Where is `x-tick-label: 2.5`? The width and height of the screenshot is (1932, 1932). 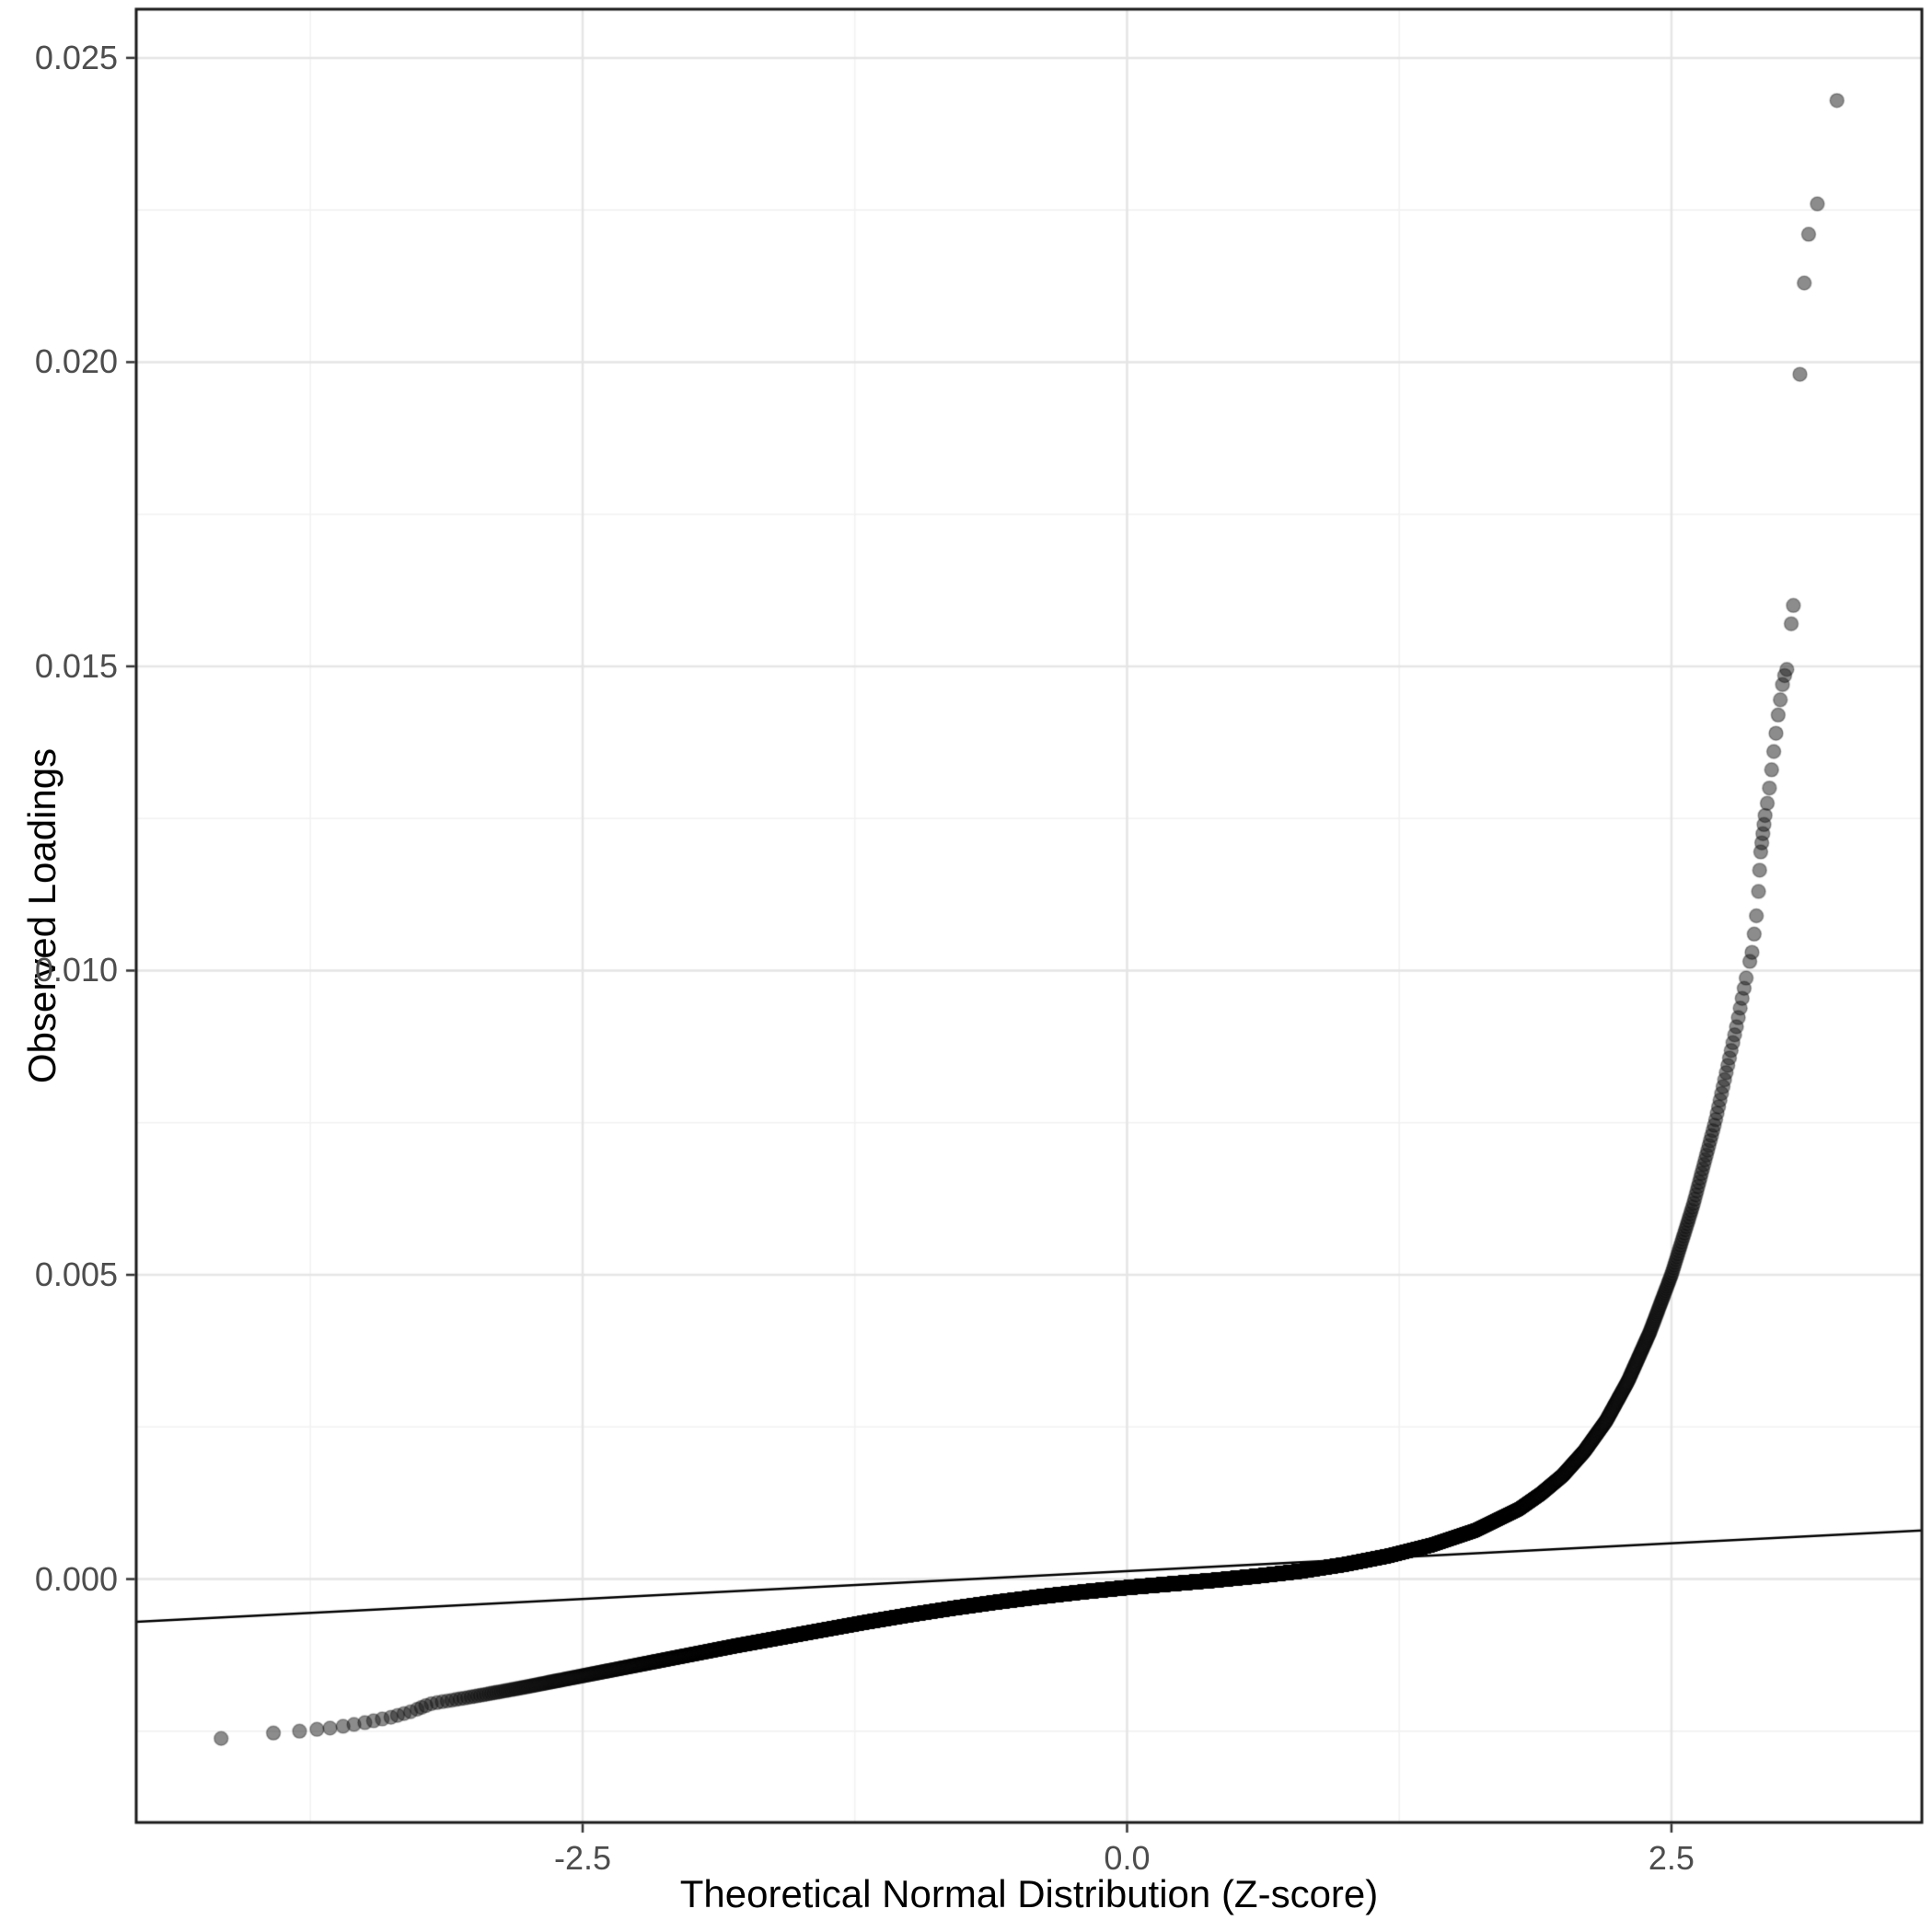
x-tick-label: 2.5 is located at coordinates (1672, 1858).